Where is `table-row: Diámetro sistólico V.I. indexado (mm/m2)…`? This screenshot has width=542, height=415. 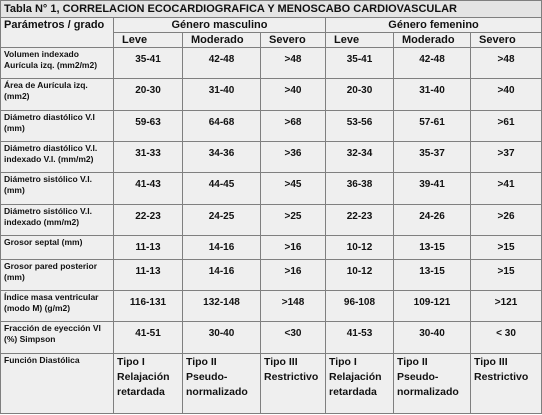 table-row: Diámetro sistólico V.I. indexado (mm/m2)… is located at coordinates (271, 219).